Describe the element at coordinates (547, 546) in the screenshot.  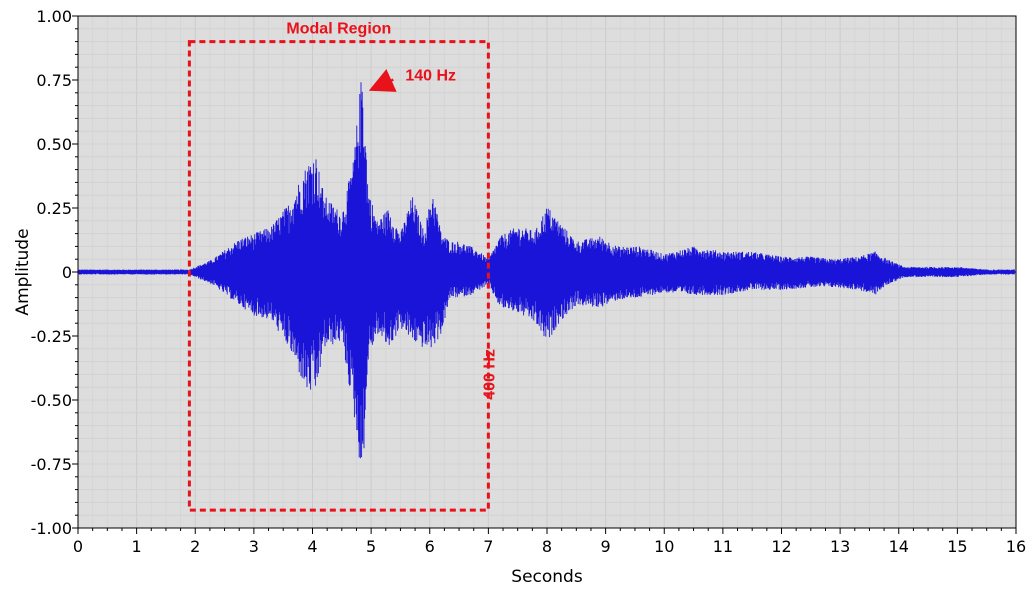
I see `x-tick-label: 8` at that location.